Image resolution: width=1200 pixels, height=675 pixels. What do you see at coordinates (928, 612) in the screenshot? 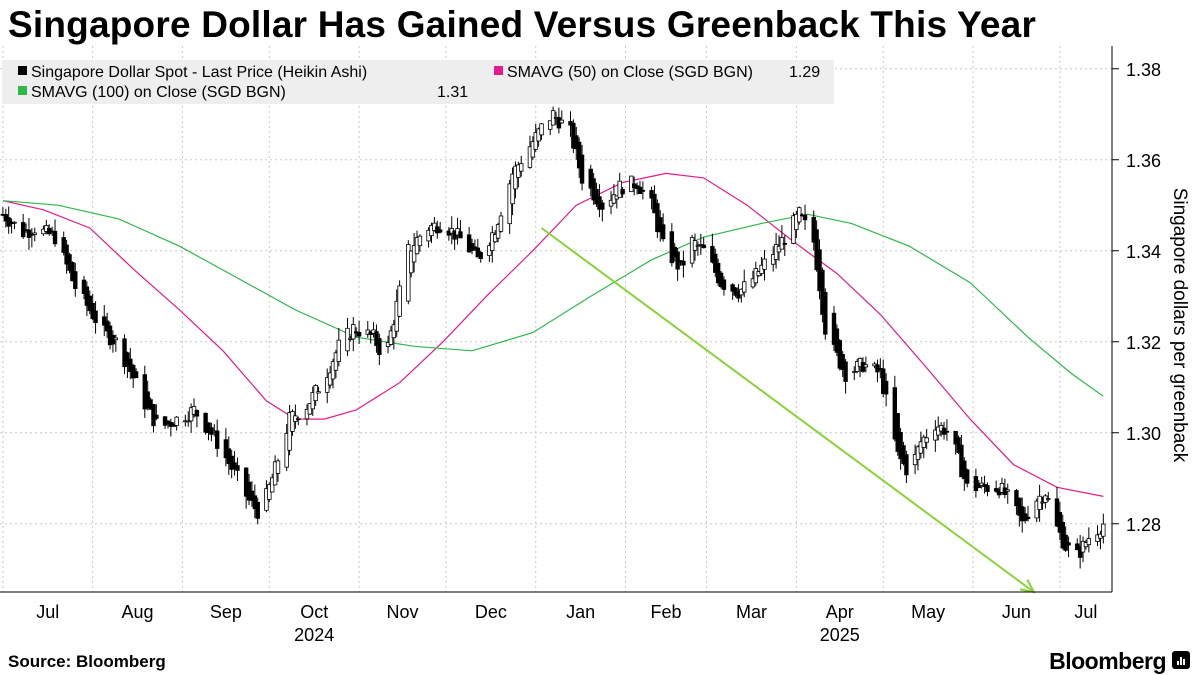
I see `x-tick-label: May` at bounding box center [928, 612].